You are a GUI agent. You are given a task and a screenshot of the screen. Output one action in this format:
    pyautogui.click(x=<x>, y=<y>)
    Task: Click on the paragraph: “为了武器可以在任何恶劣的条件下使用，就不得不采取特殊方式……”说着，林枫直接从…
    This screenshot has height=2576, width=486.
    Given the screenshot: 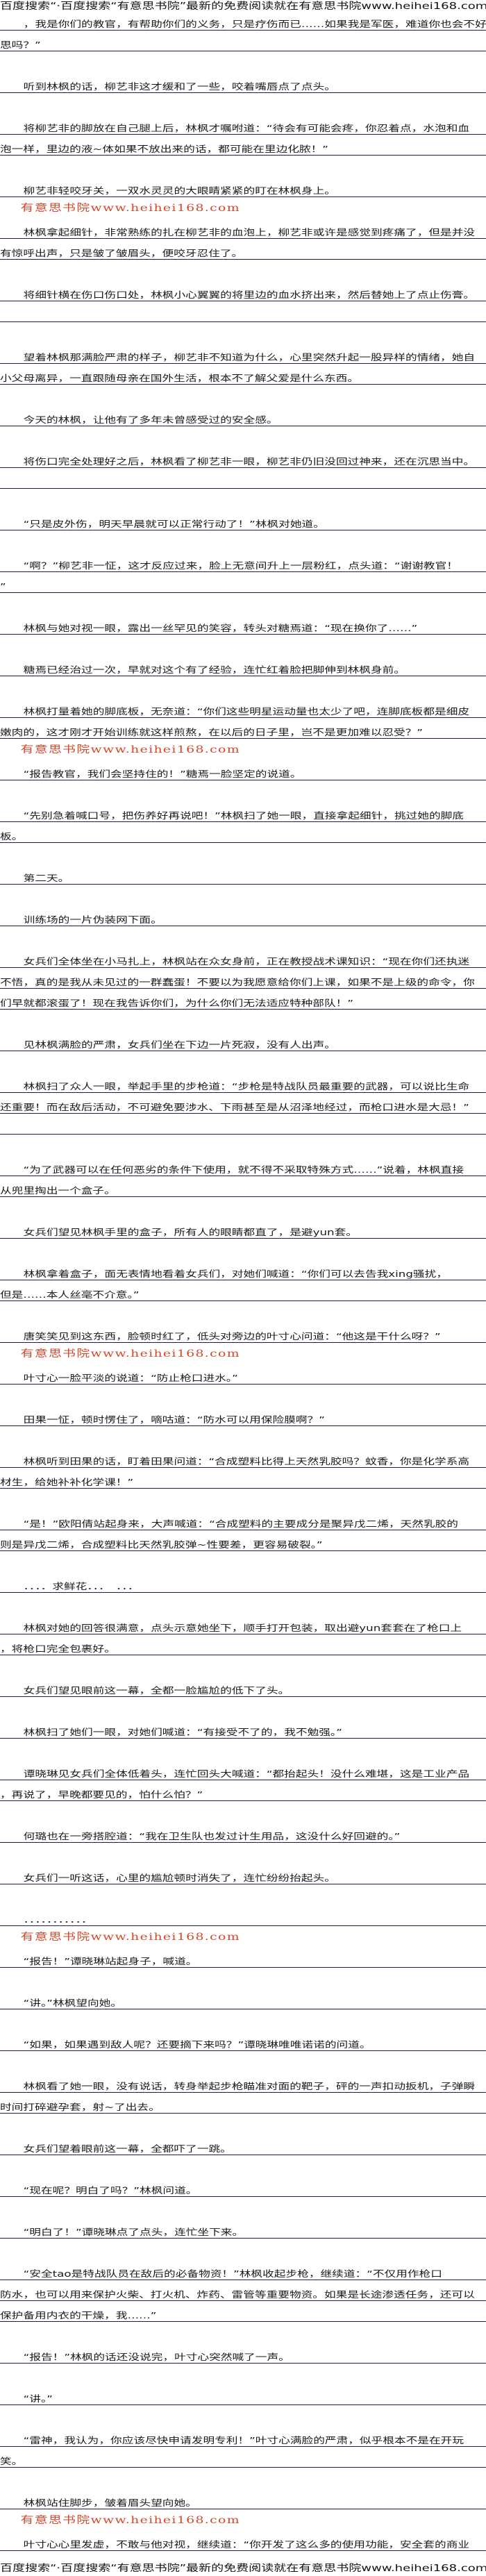 What is the action you would take?
    pyautogui.click(x=243, y=1176)
    